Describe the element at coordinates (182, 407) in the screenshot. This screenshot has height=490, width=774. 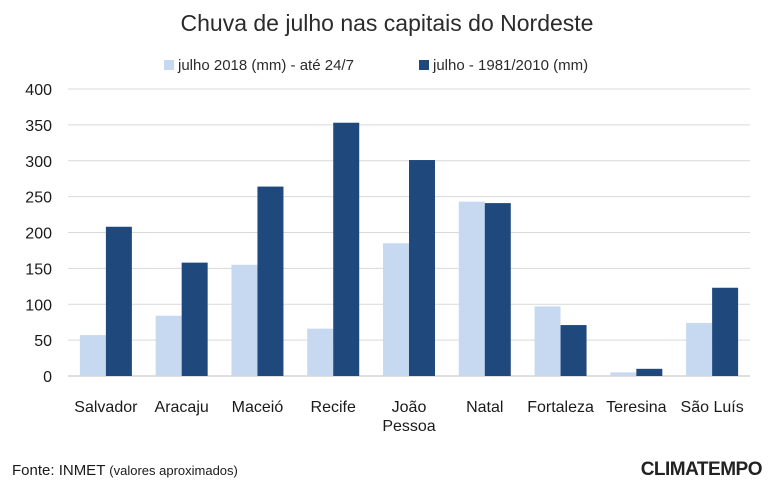
I see `x-category-label: Aracaju` at that location.